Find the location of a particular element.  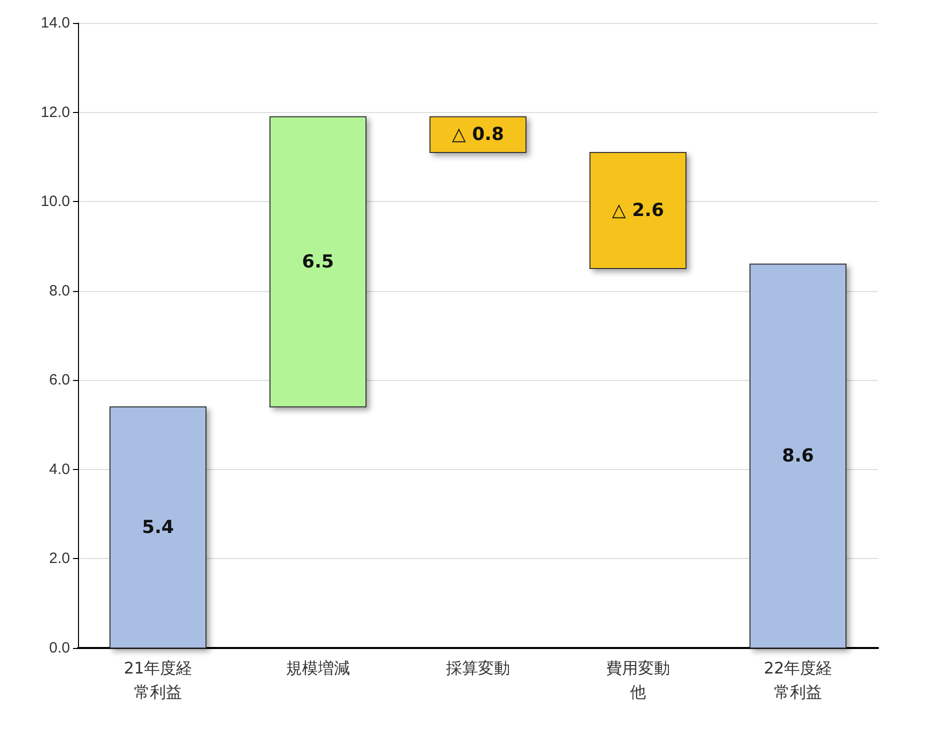

x-tick-label: 21年度経常利益 is located at coordinates (158, 680).